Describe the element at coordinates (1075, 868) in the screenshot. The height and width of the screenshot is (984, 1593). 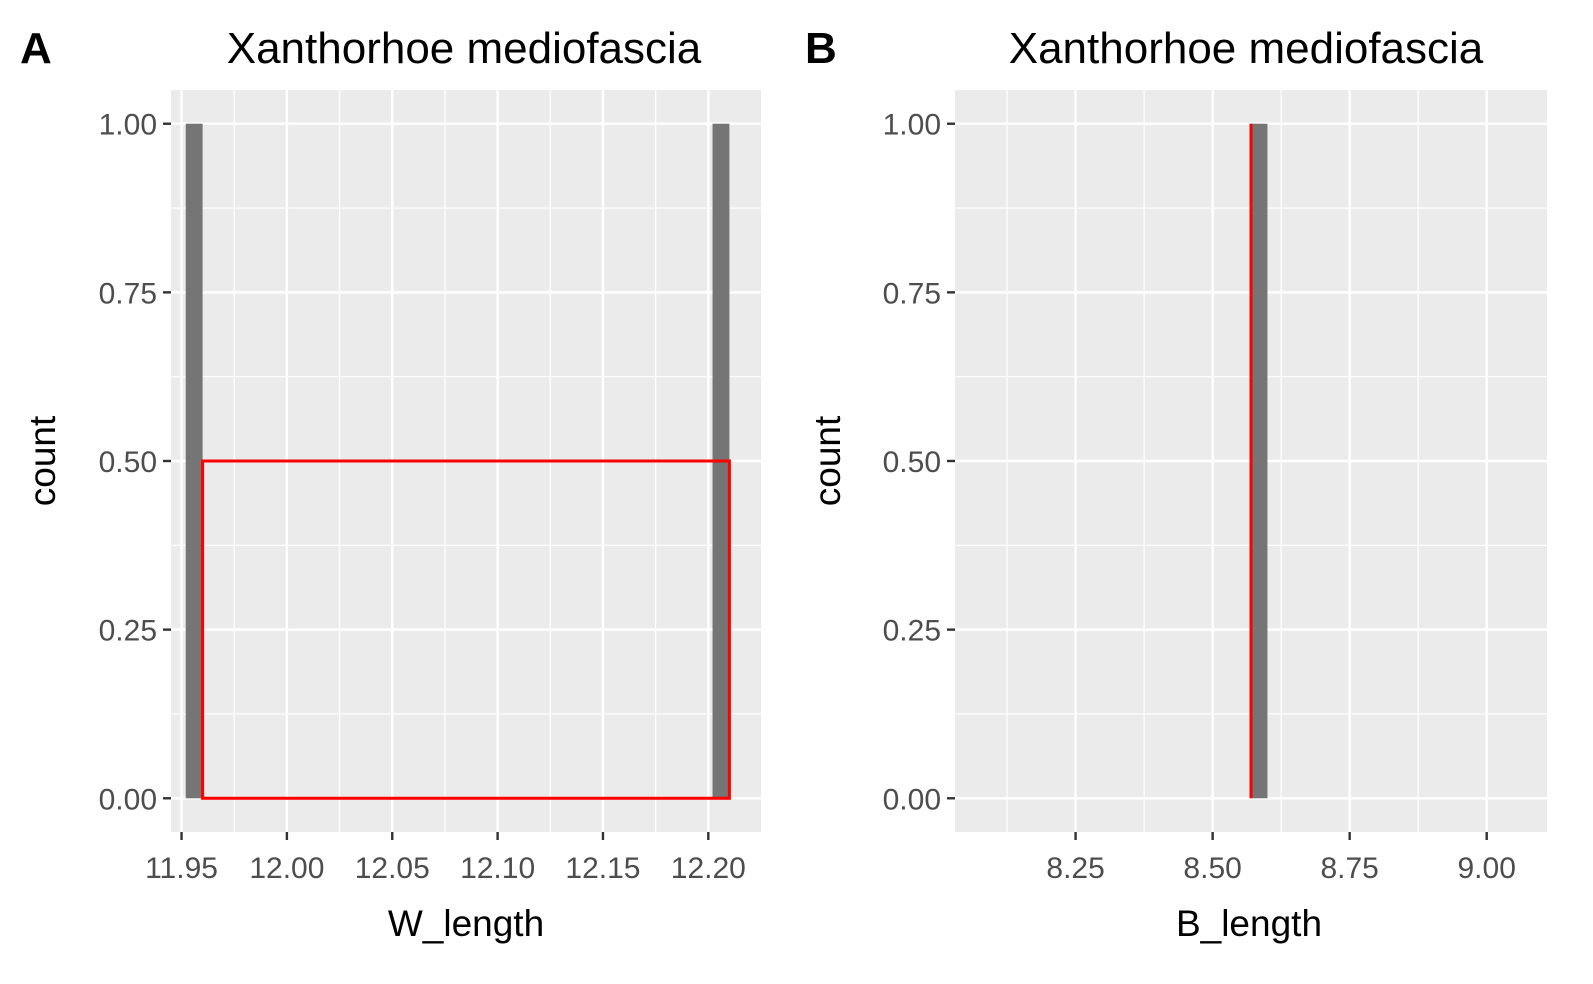
I see `panel-b-x-tick-label: 8.25` at that location.